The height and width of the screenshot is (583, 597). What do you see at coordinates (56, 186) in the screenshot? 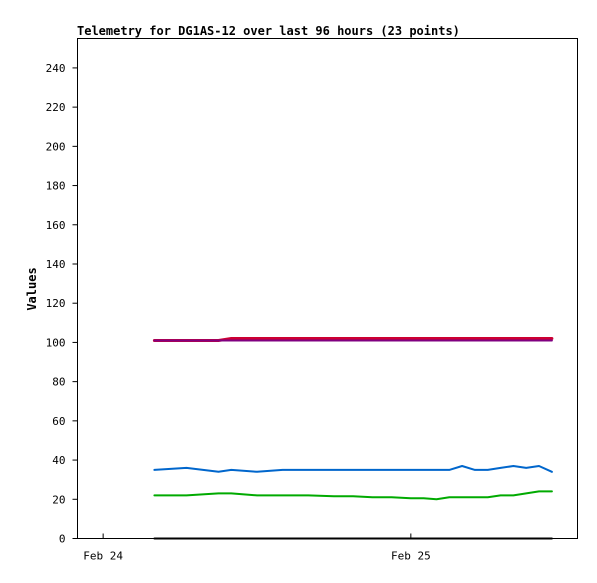
I see `y-tick-label: 180` at bounding box center [56, 186].